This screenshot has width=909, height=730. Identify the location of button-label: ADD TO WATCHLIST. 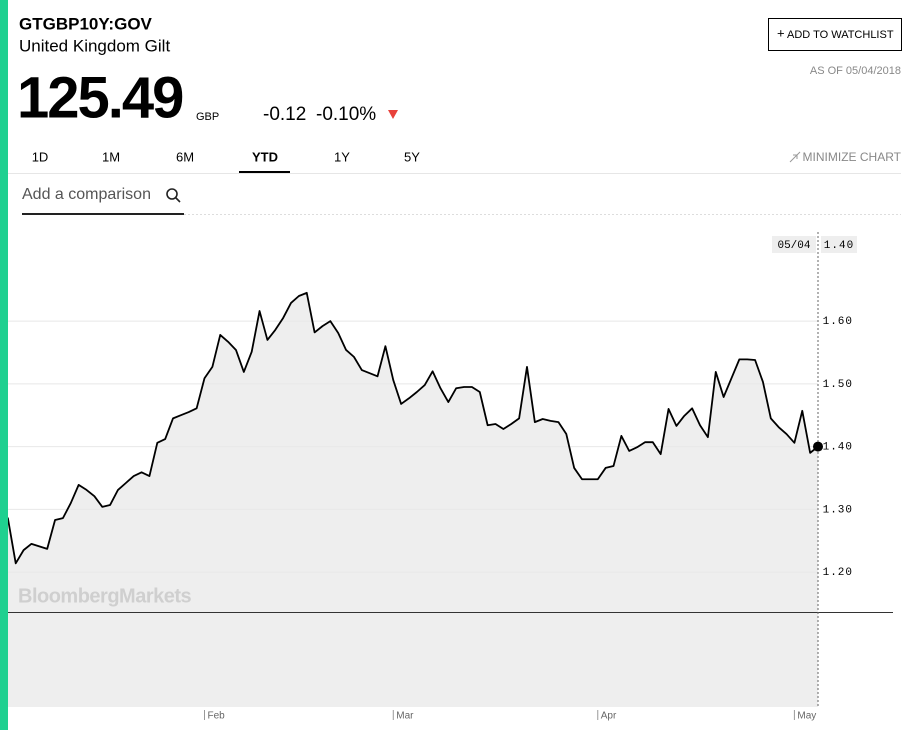
(840, 35).